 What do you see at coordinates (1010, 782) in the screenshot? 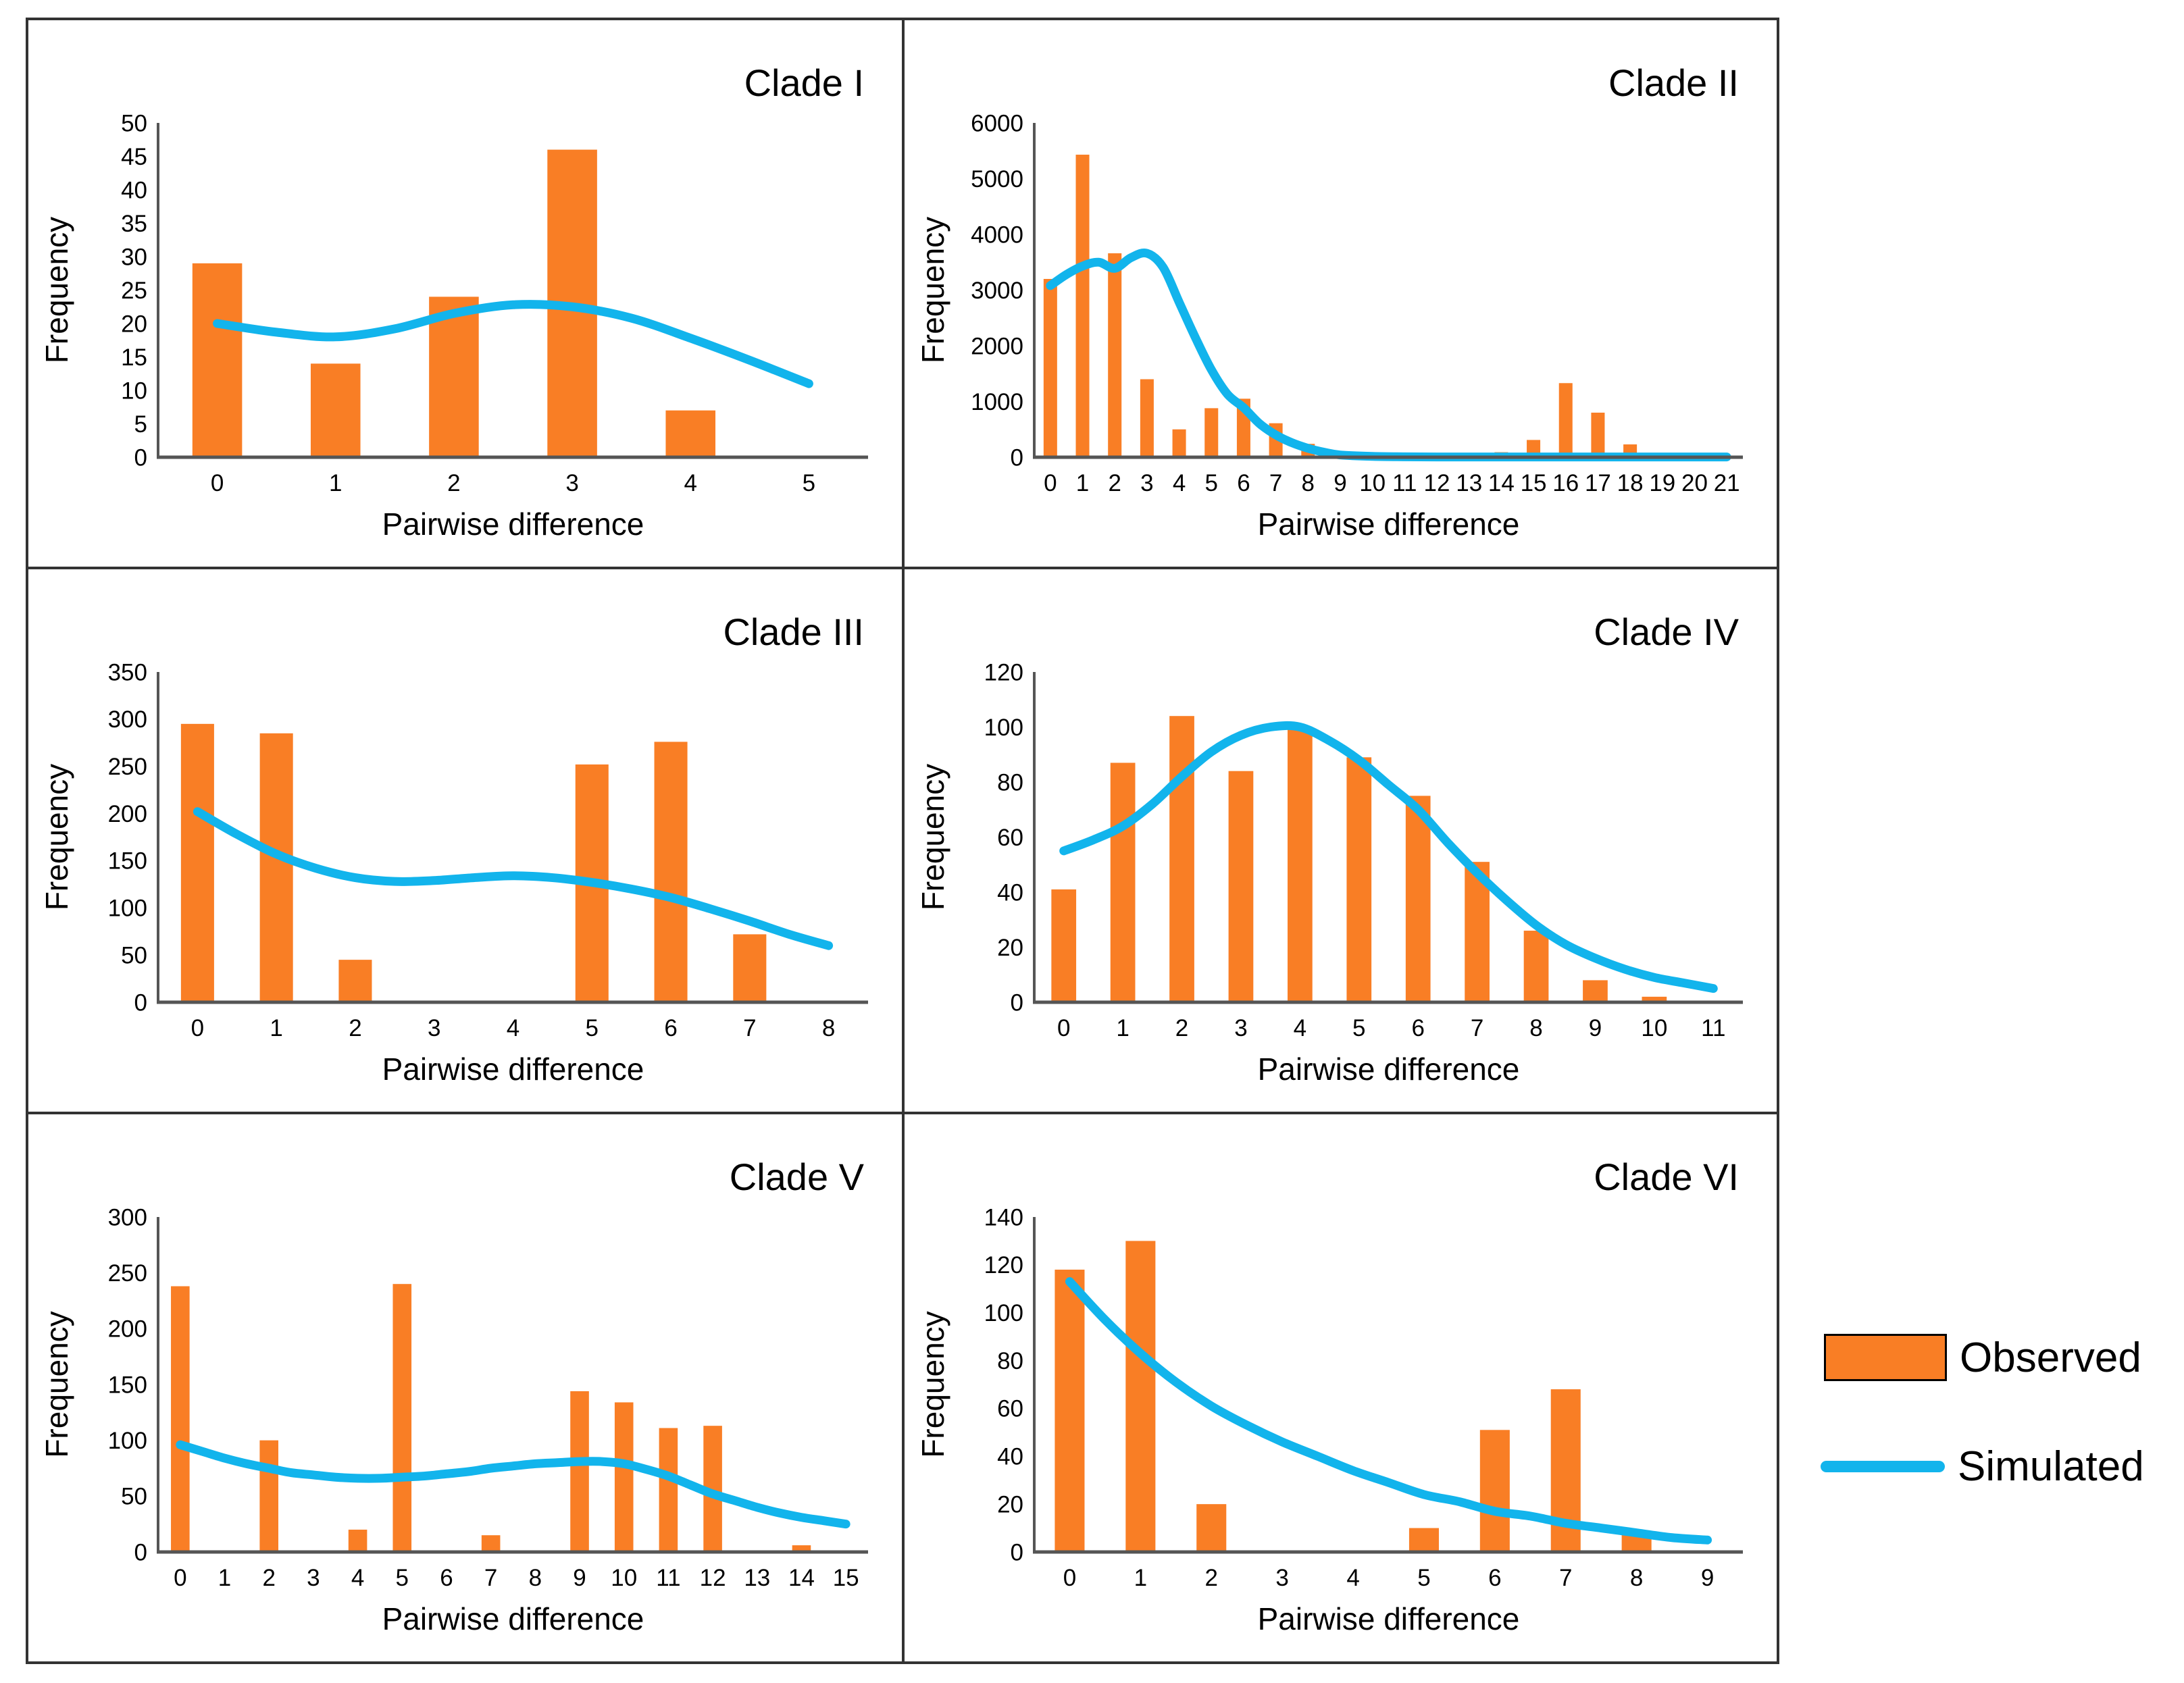
I see `y-tick-label: 80` at bounding box center [1010, 782].